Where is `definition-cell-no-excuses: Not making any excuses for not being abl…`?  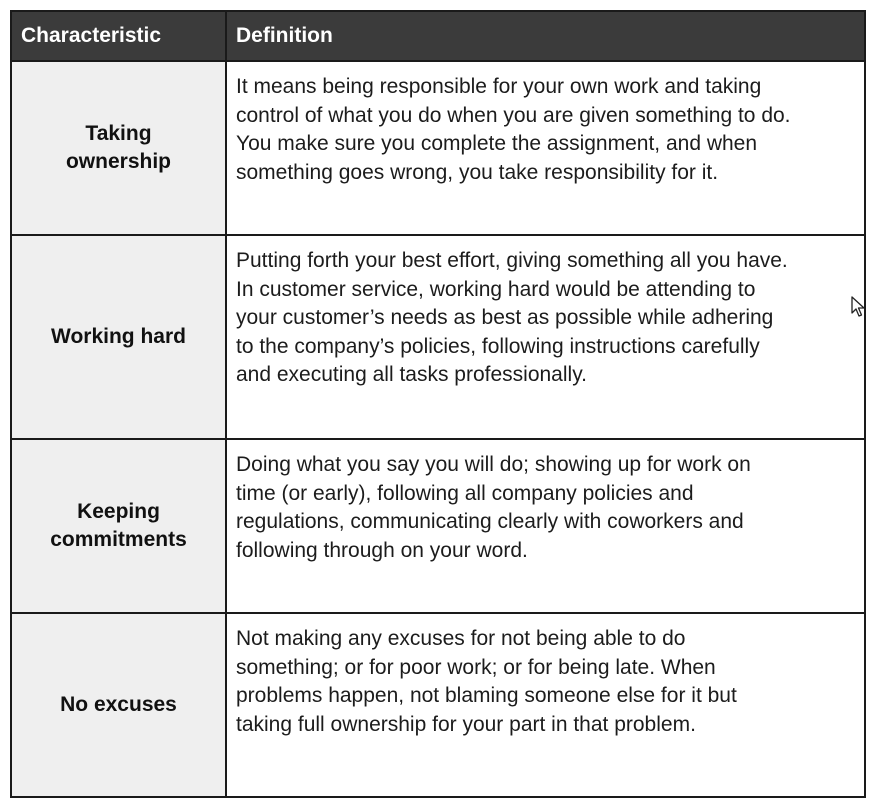
definition-cell-no-excuses: Not making any excuses for not being abl… is located at coordinates (486, 681).